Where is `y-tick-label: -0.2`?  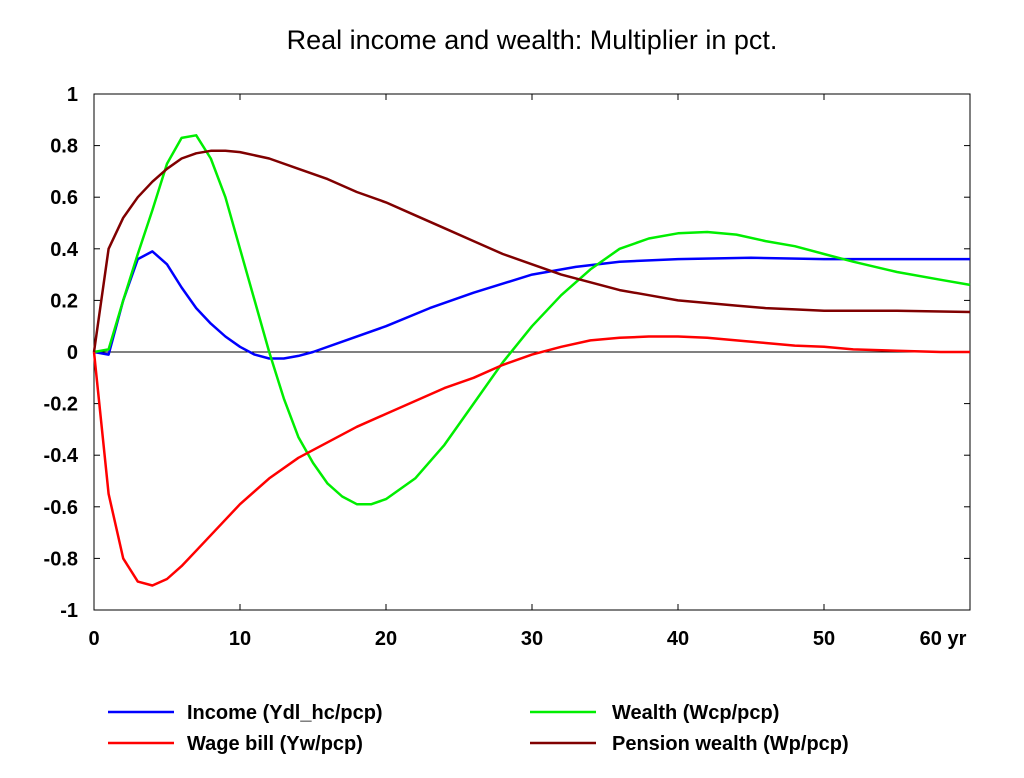
y-tick-label: -0.2 is located at coordinates (61, 405).